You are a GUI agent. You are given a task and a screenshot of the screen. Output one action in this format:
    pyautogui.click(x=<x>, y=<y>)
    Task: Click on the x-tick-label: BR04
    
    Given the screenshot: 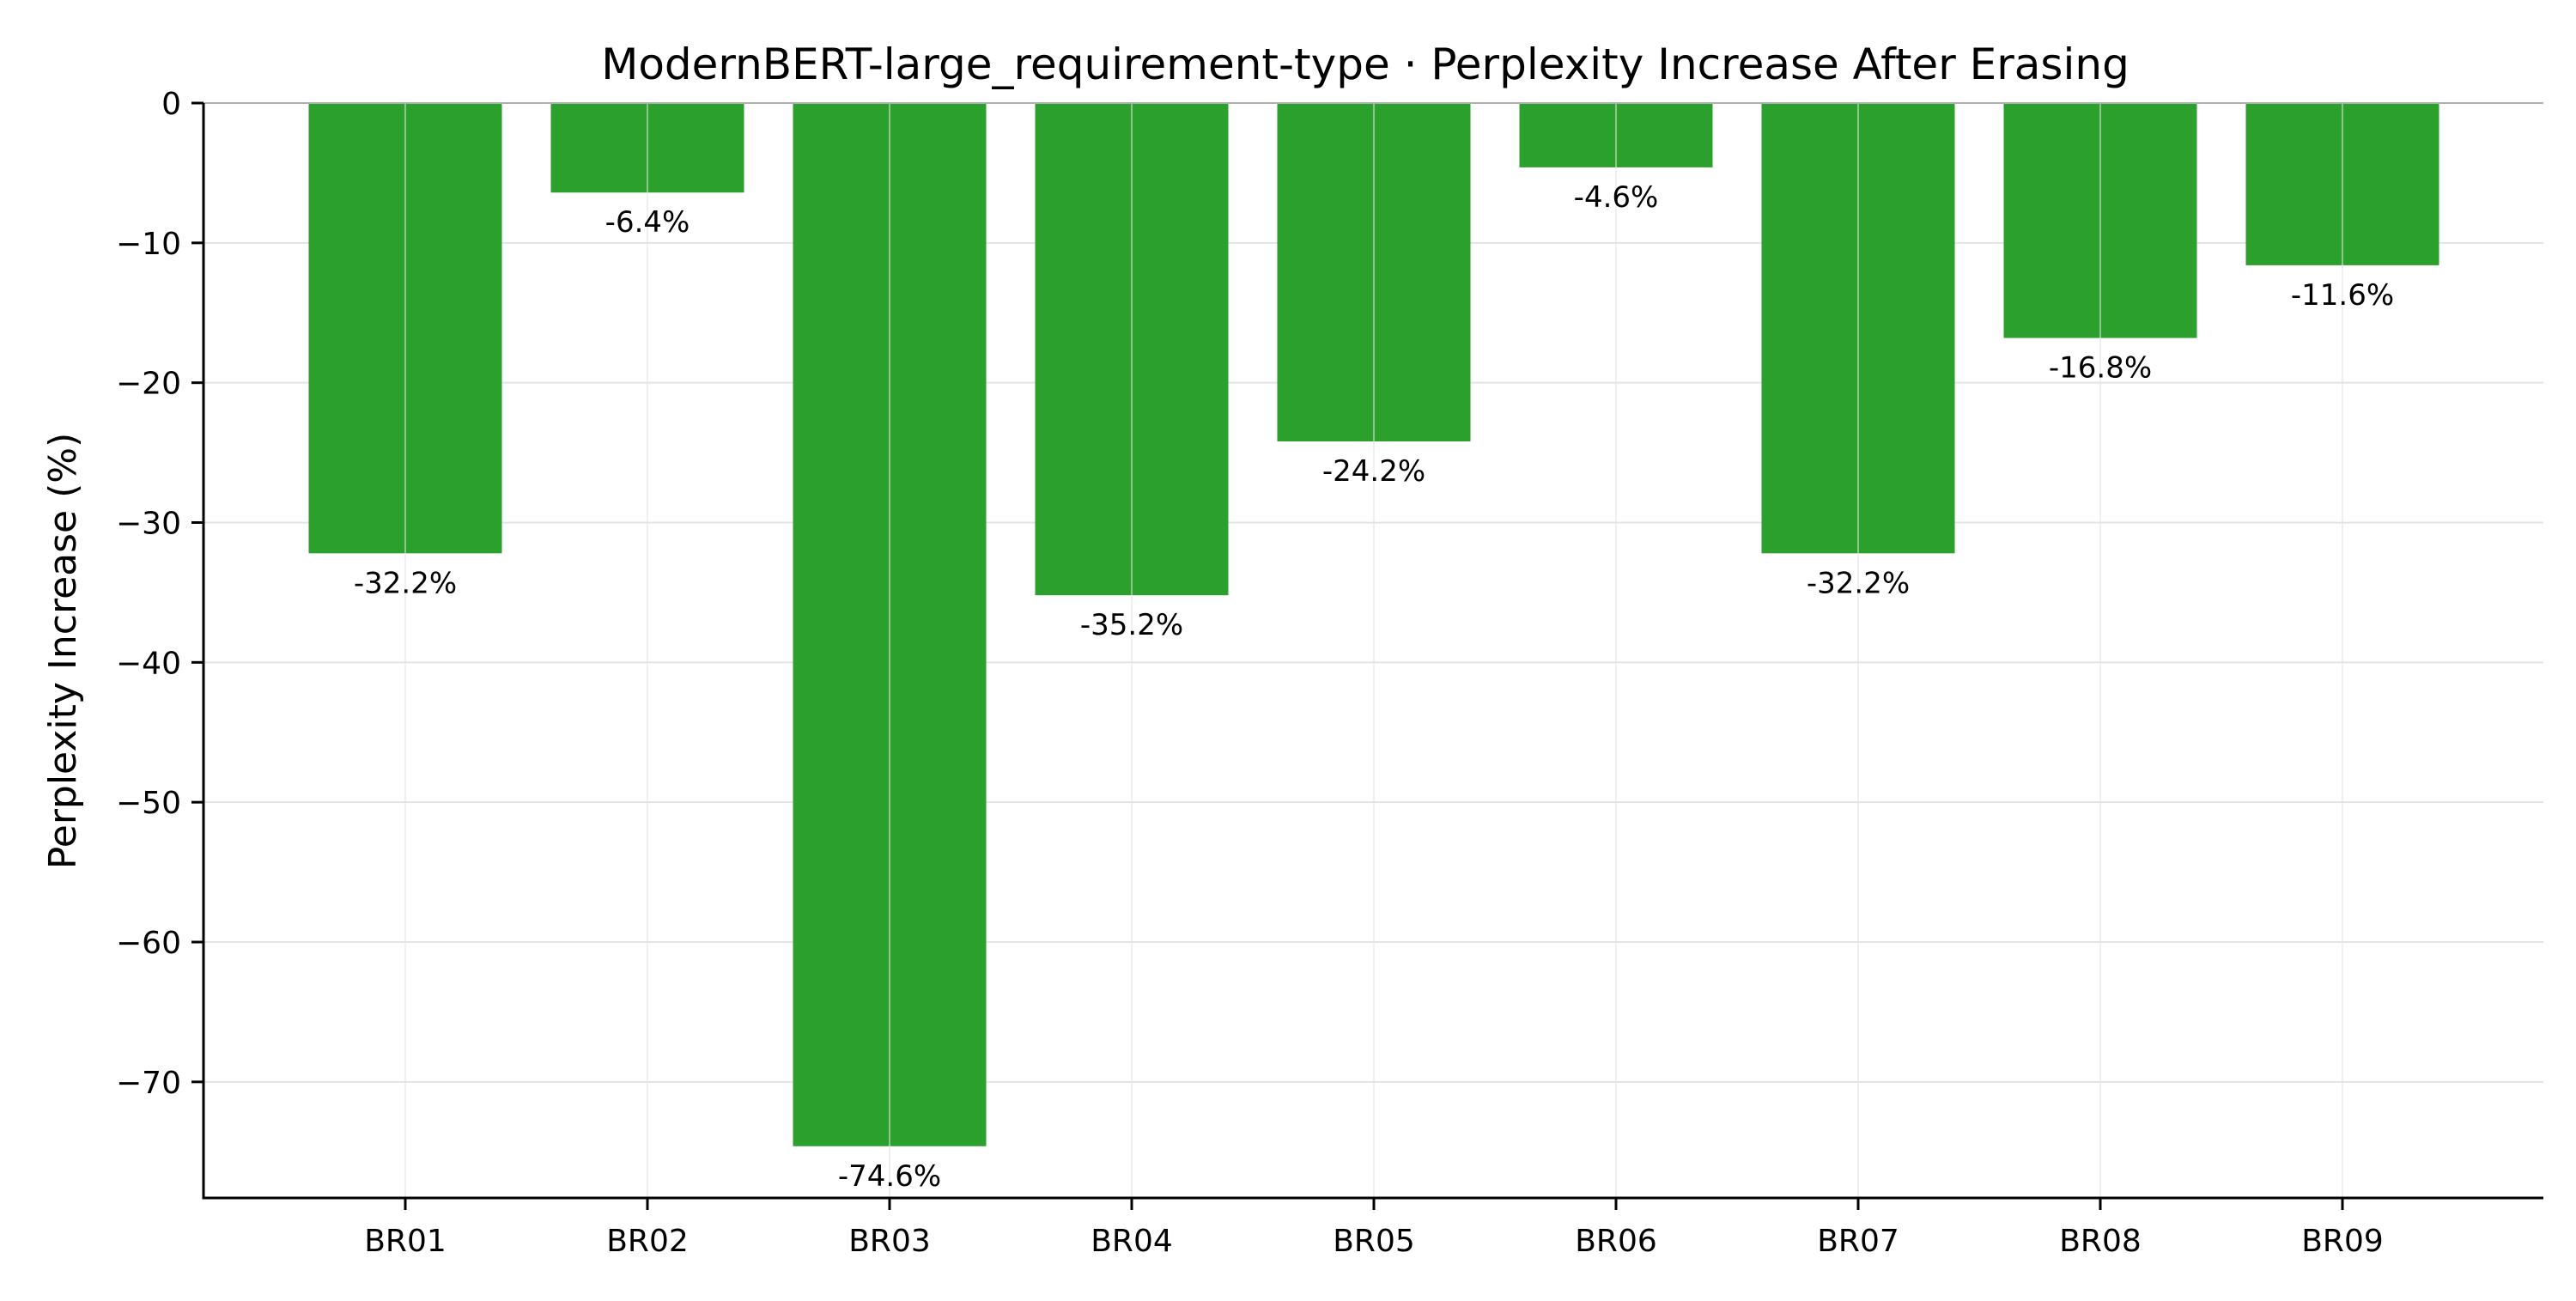 What is the action you would take?
    pyautogui.click(x=1132, y=1242)
    